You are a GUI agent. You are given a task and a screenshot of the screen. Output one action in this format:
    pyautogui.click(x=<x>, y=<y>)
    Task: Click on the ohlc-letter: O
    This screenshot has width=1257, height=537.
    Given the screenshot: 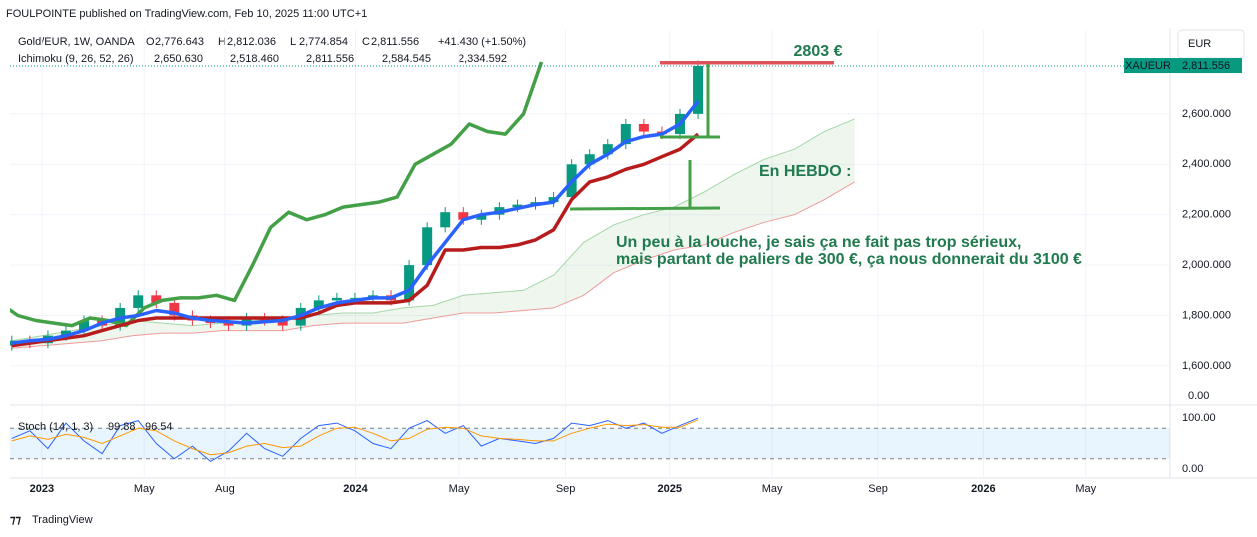 What is the action you would take?
    pyautogui.click(x=150, y=42)
    